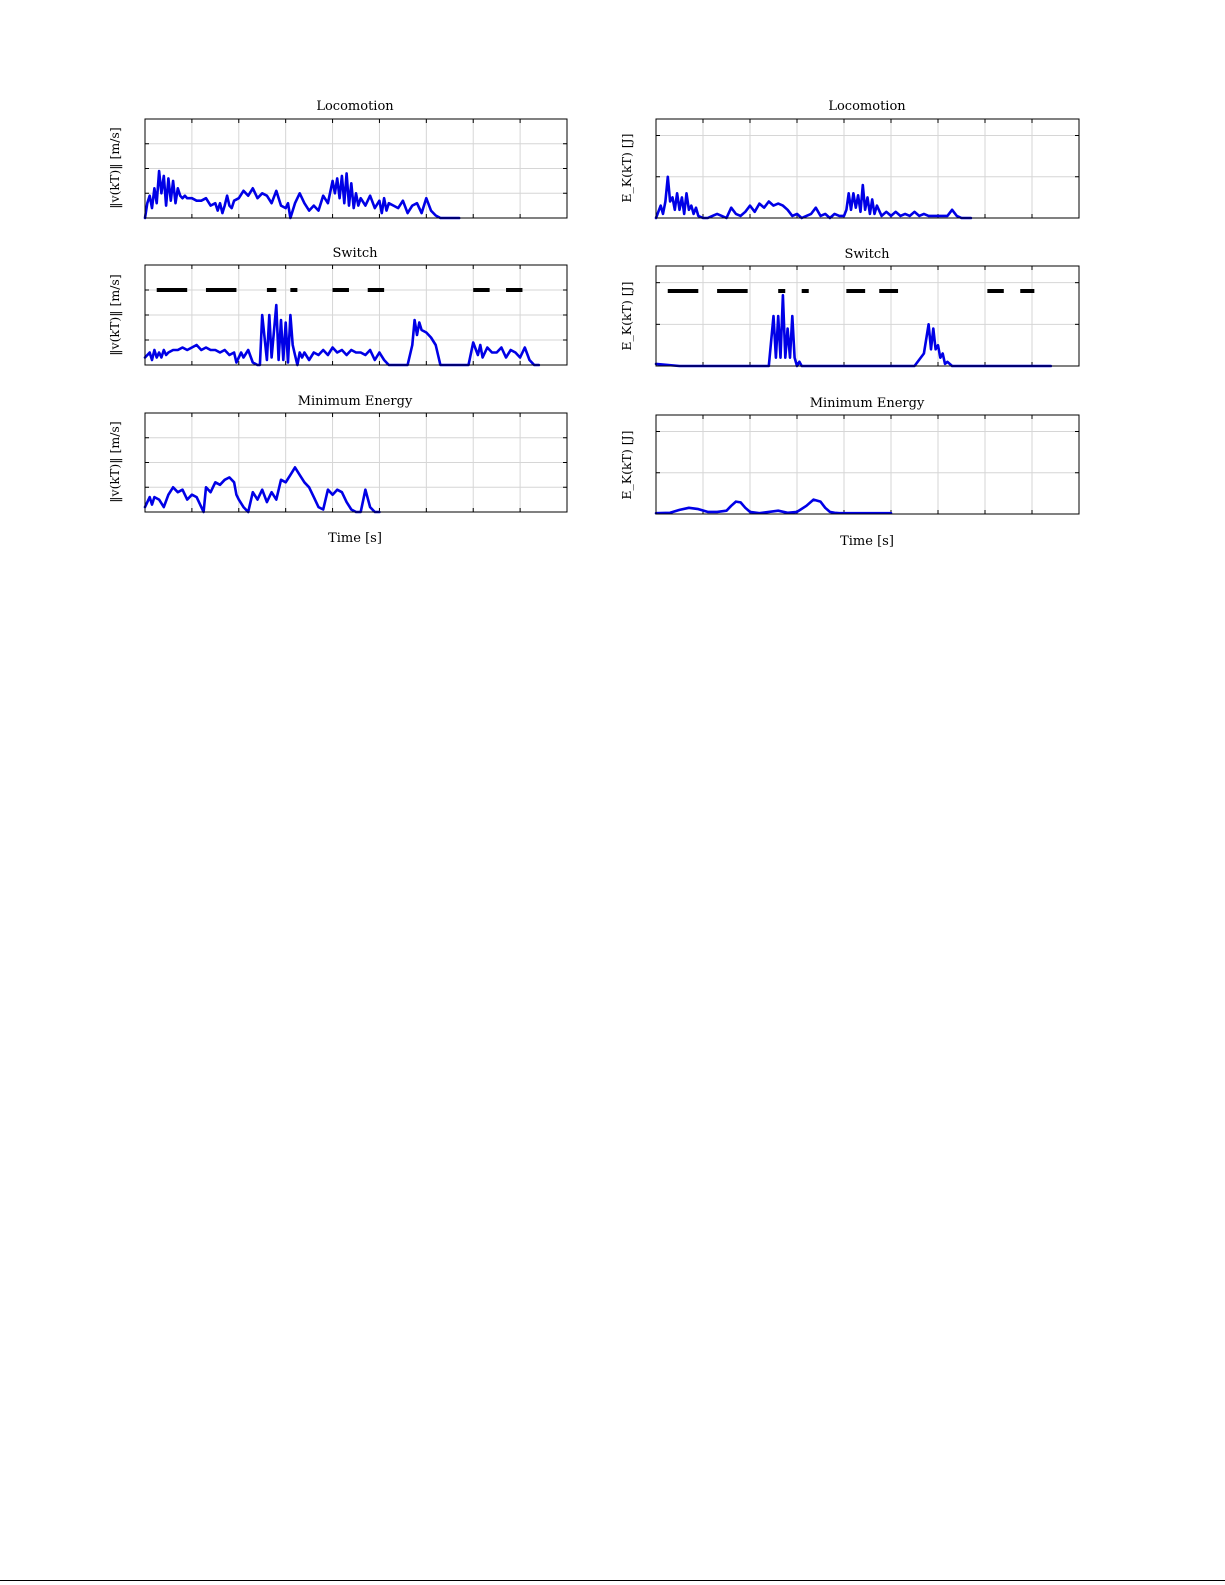 Image resolution: width=1225 pixels, height=1585 pixels. What do you see at coordinates (867, 541) in the screenshot?
I see `x-axis-label-right: Time [s]` at bounding box center [867, 541].